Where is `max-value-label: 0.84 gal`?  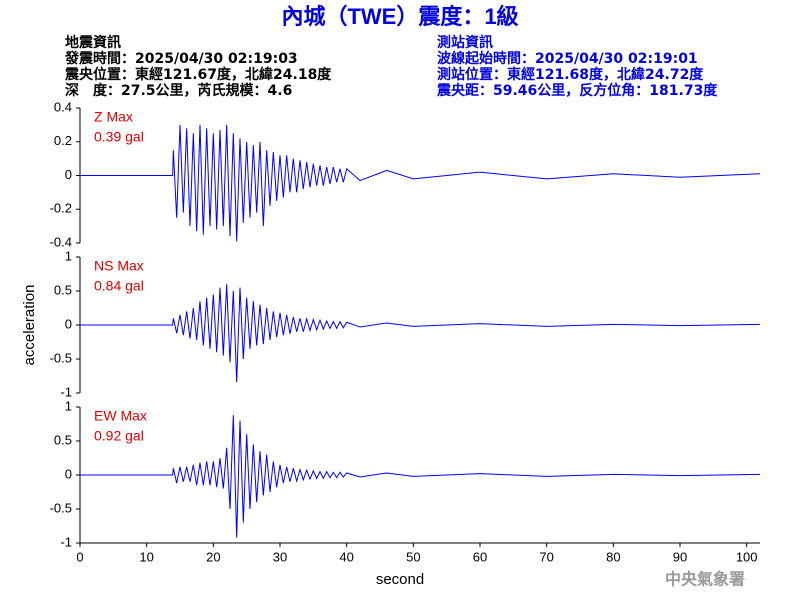 max-value-label: 0.84 gal is located at coordinates (119, 286).